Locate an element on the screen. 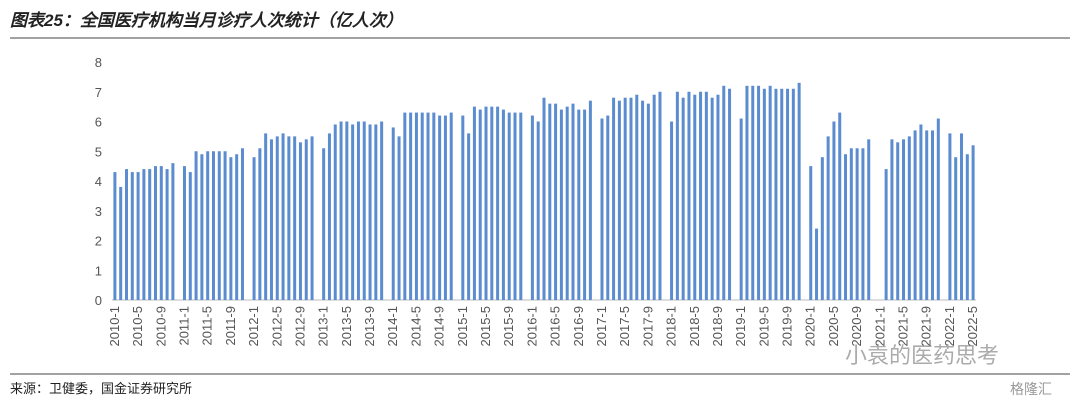 This screenshot has height=409, width=1080. x-tick-label: 2022-1 is located at coordinates (949, 326).